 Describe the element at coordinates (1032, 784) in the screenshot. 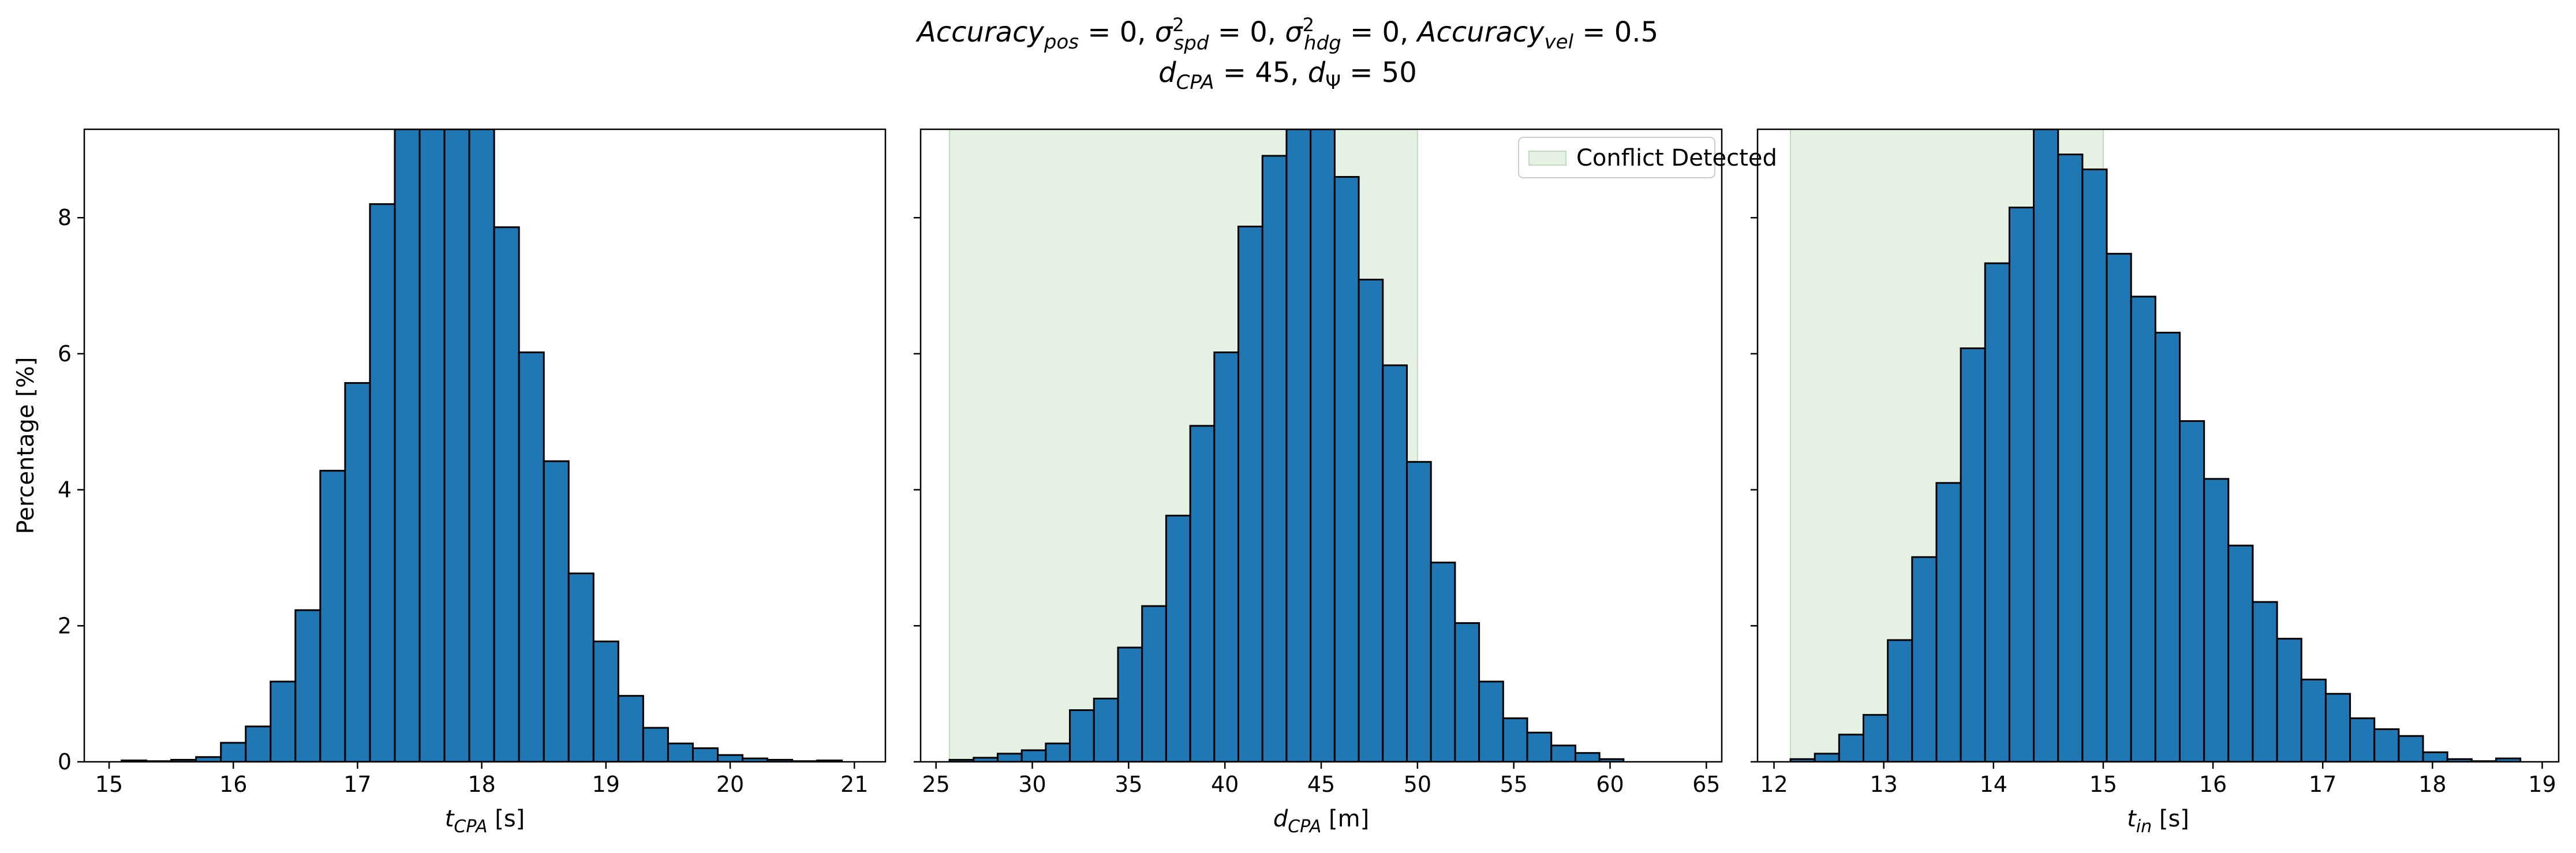

I see `x-tick-label: 30` at that location.